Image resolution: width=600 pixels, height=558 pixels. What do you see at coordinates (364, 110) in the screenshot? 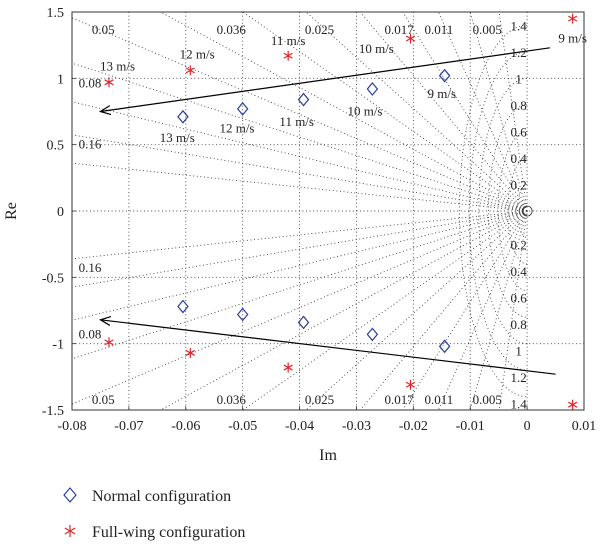
I see `speed-label-normal: 10 m/s` at bounding box center [364, 110].